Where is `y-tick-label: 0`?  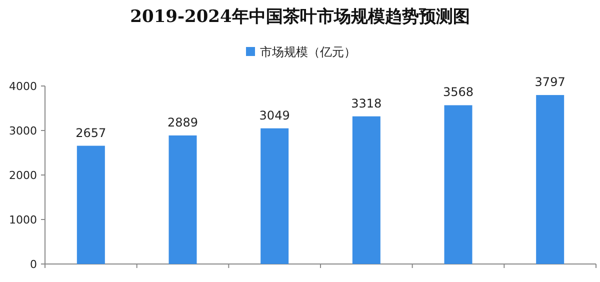
y-tick-label: 0 is located at coordinates (33, 264).